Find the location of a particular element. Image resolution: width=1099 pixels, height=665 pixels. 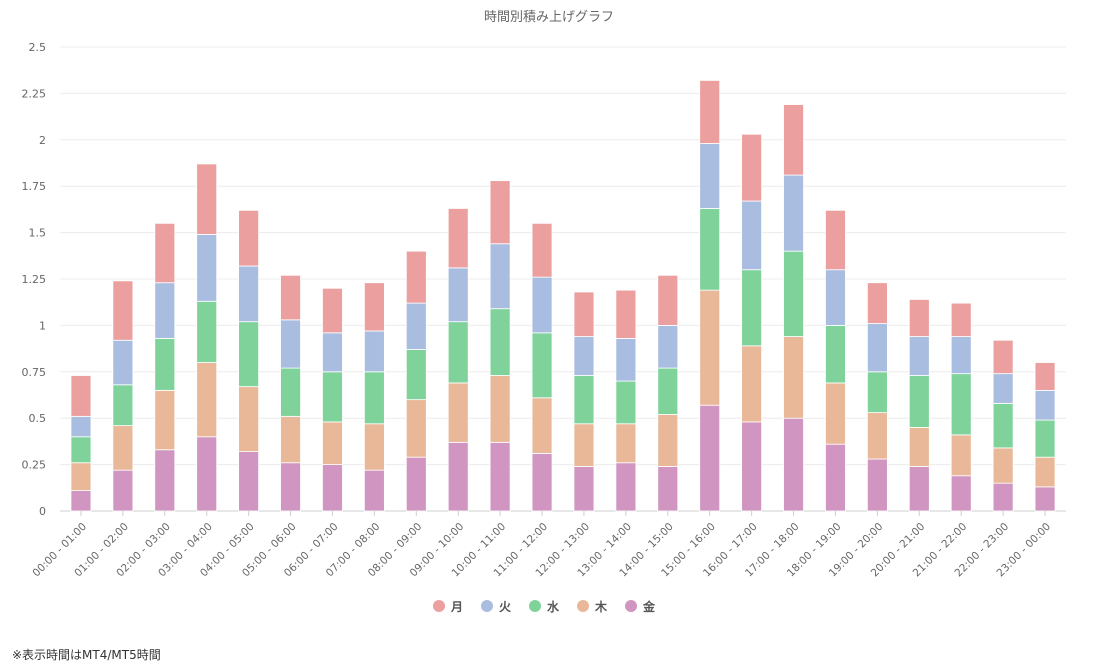

legend-item: 火 is located at coordinates (496, 607).